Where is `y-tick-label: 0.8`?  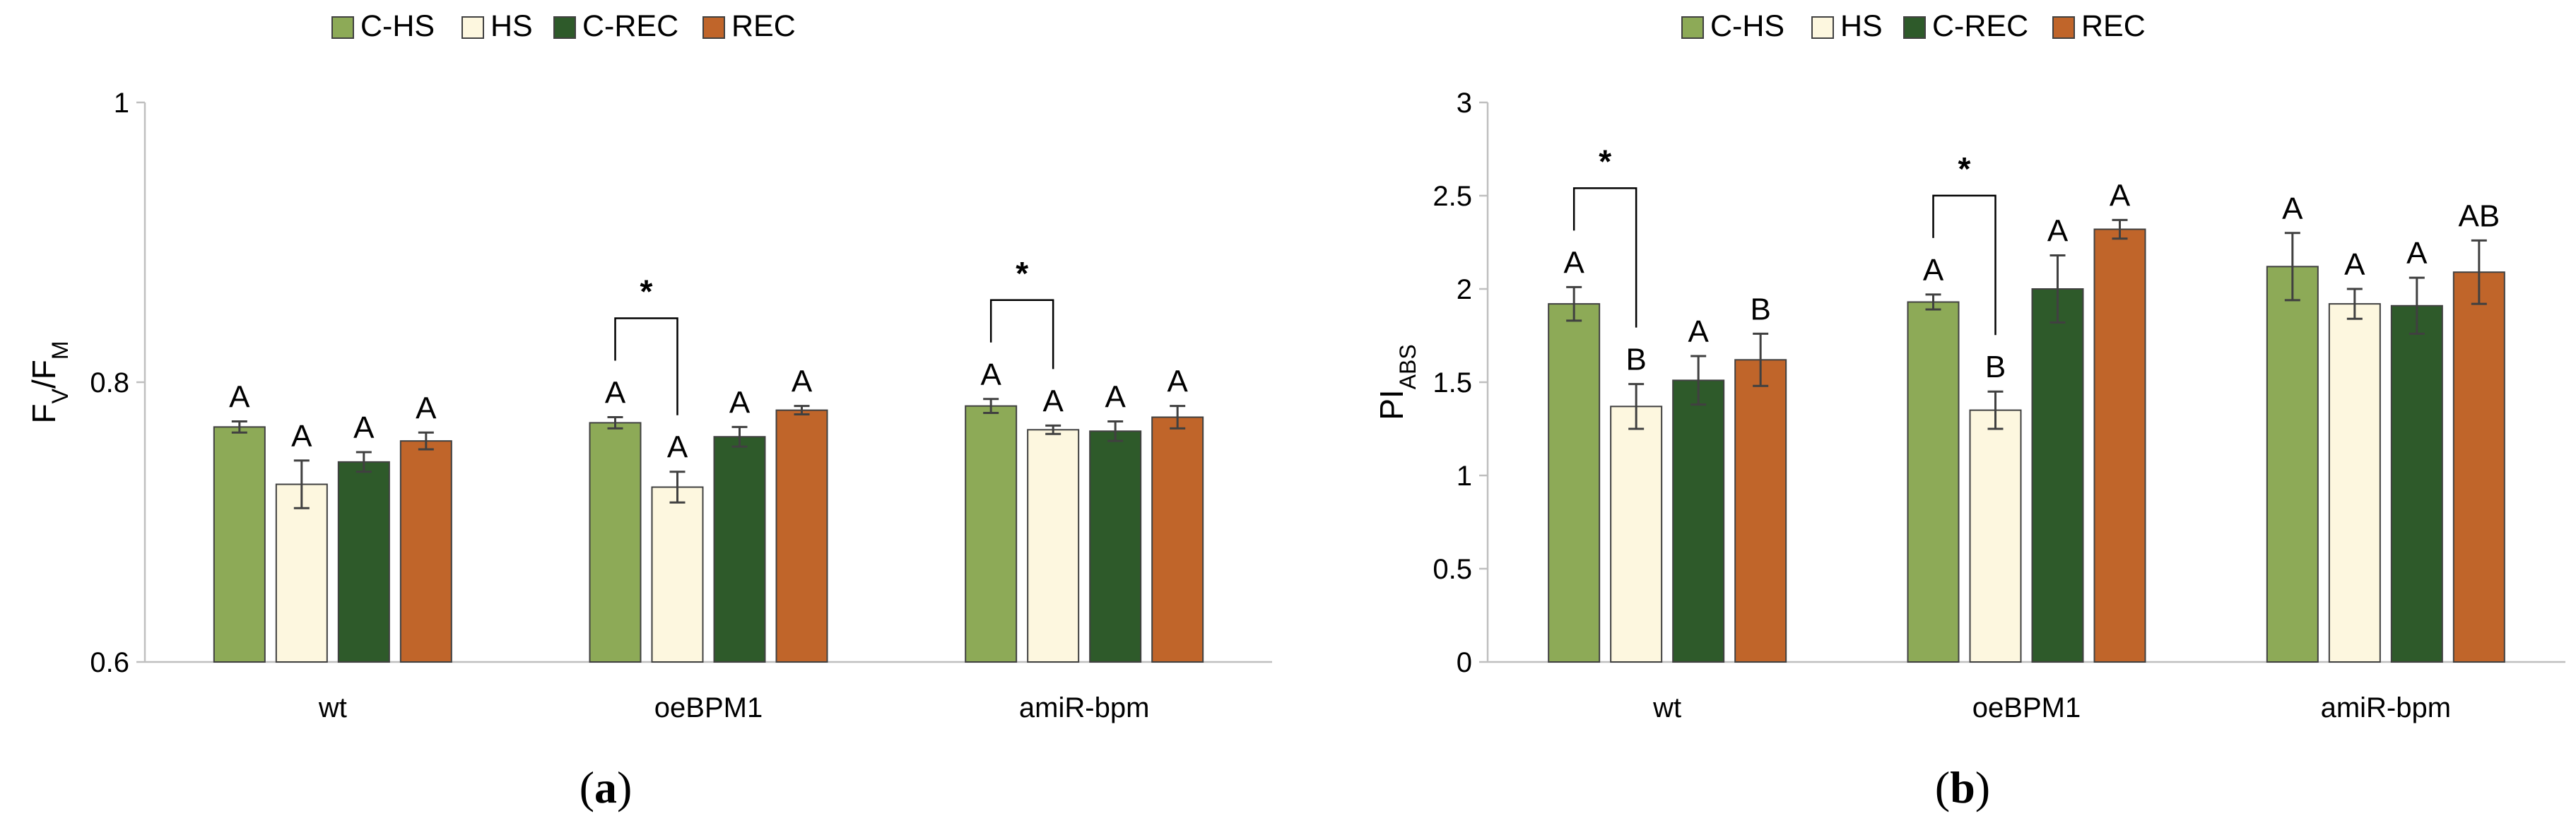
y-tick-label: 0.8 is located at coordinates (109, 382).